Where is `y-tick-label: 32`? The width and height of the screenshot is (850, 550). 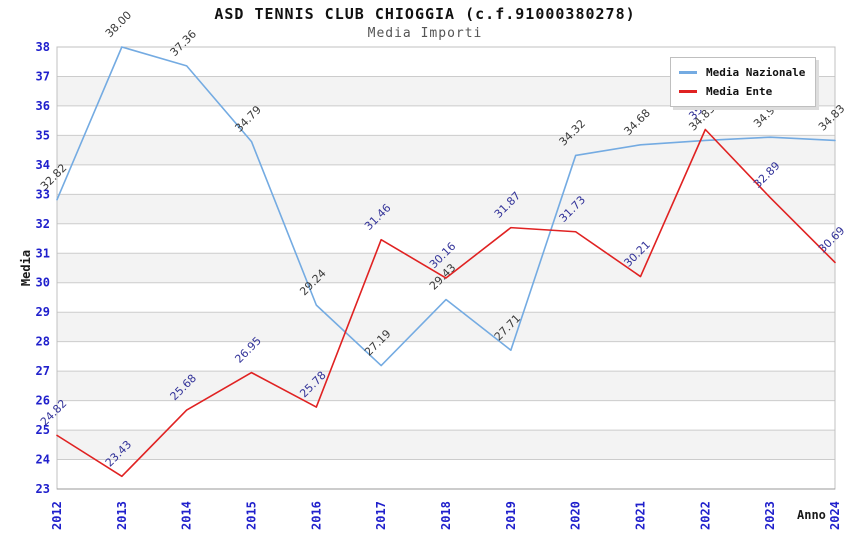 y-tick-label: 32 is located at coordinates (43, 224).